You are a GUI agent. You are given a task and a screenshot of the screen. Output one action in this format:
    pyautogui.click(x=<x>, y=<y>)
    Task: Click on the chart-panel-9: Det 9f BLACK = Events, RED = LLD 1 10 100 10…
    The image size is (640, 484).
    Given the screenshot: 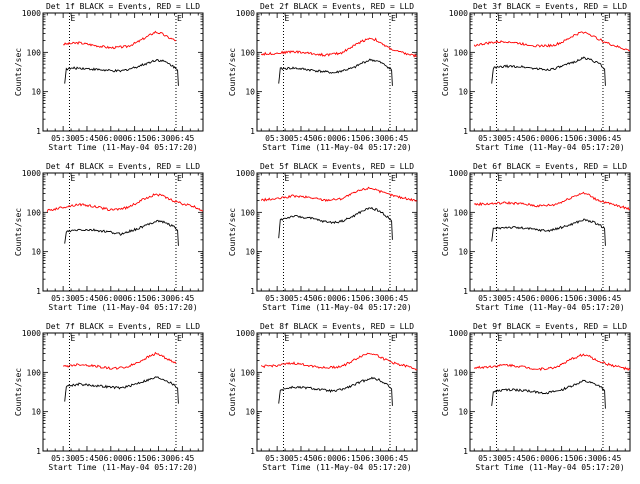 What is the action you would take?
    pyautogui.click(x=536, y=397)
    